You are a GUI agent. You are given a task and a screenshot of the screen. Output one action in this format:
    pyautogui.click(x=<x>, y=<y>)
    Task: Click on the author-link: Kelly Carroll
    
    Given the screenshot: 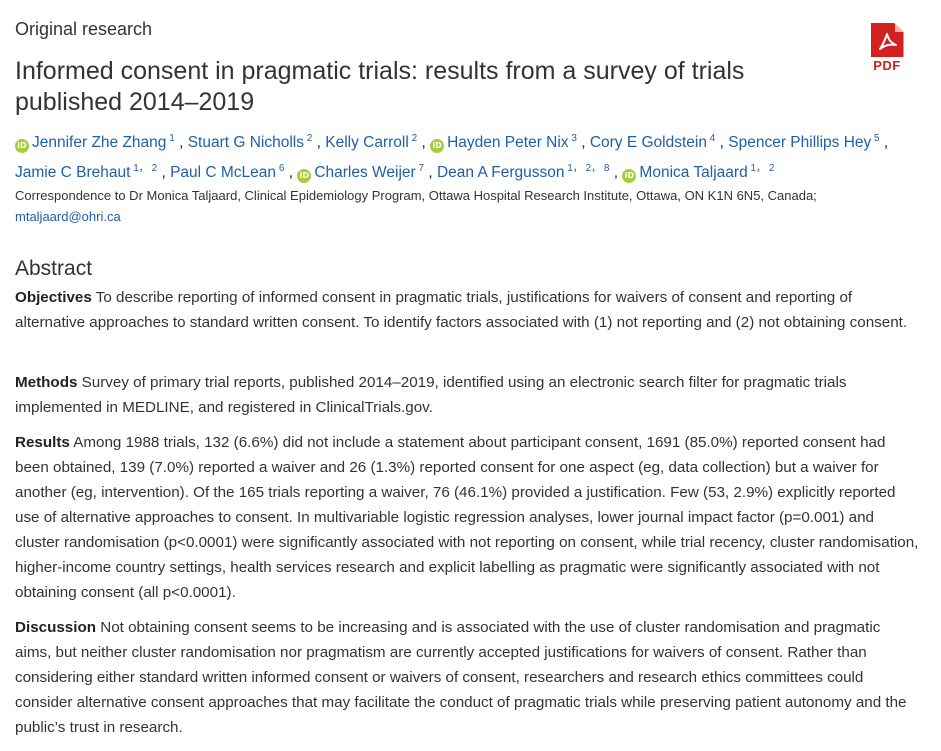 What is the action you would take?
    pyautogui.click(x=367, y=142)
    